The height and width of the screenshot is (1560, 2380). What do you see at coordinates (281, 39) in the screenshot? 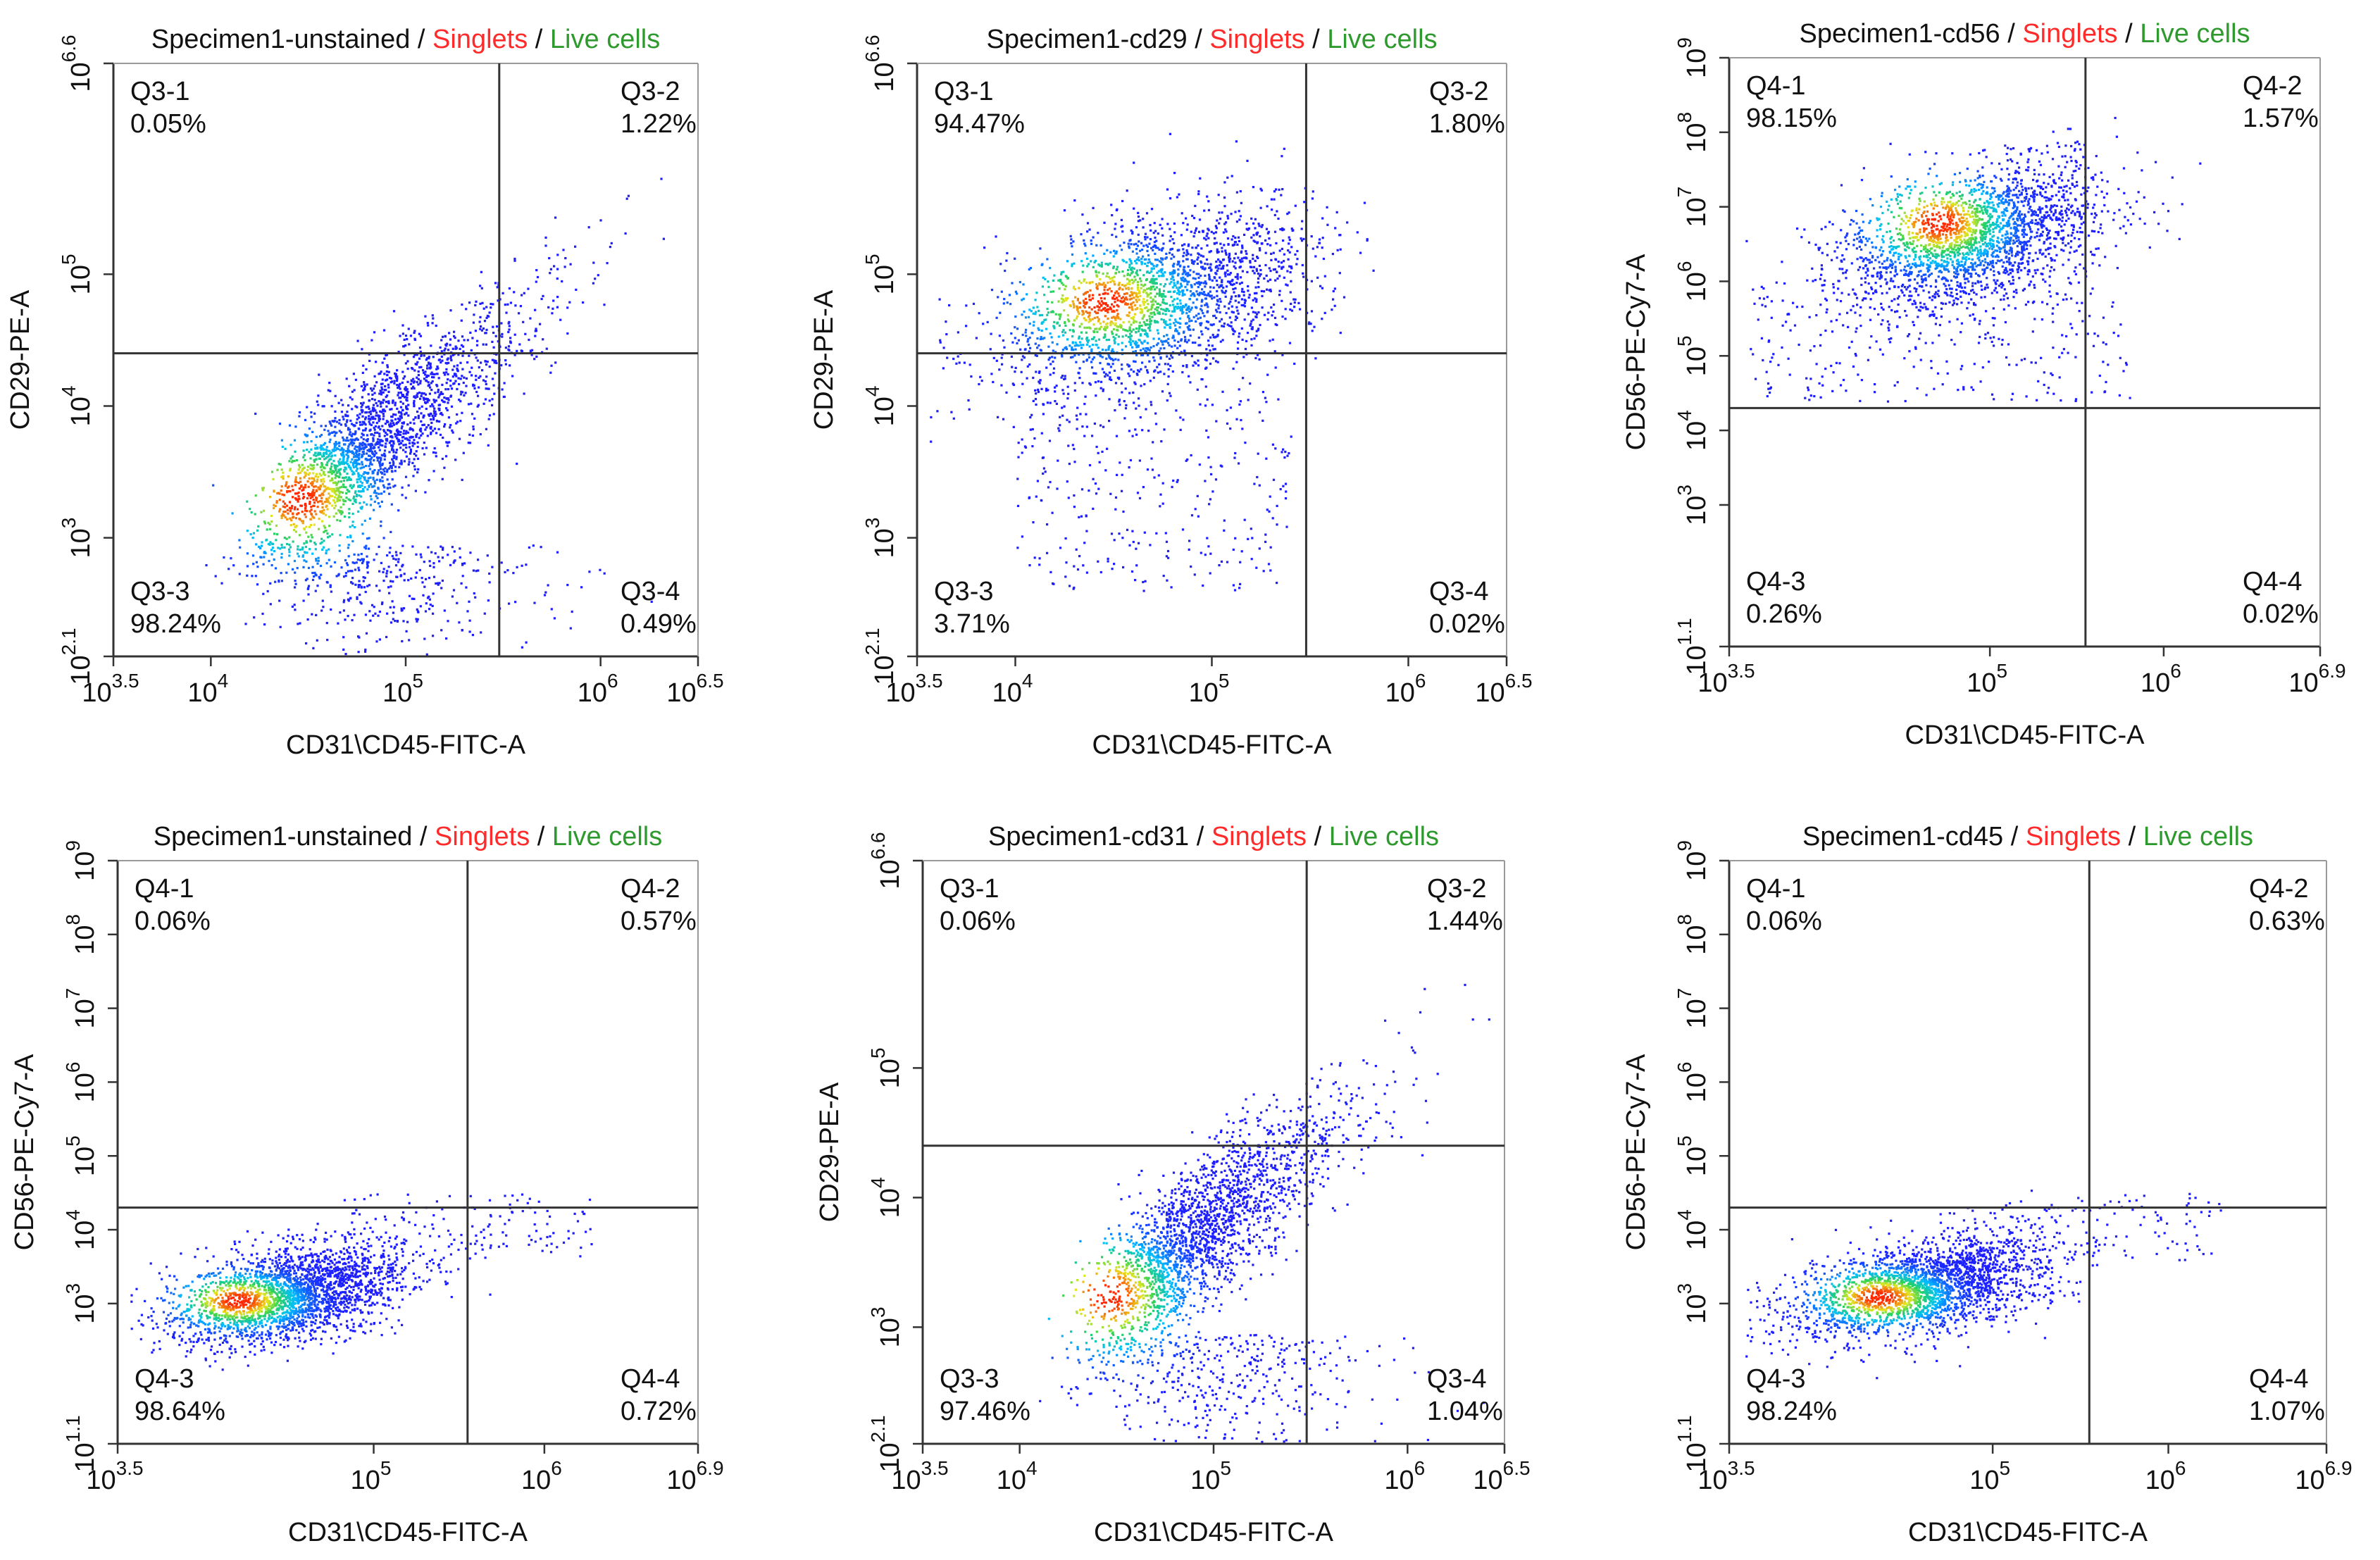
I see `title-specimen: Specimen1-unstained` at bounding box center [281, 39].